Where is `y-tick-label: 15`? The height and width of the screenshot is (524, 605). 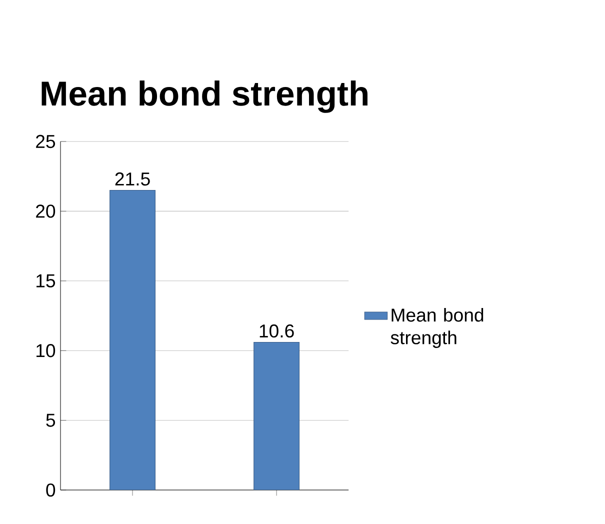
y-tick-label: 15 is located at coordinates (46, 281).